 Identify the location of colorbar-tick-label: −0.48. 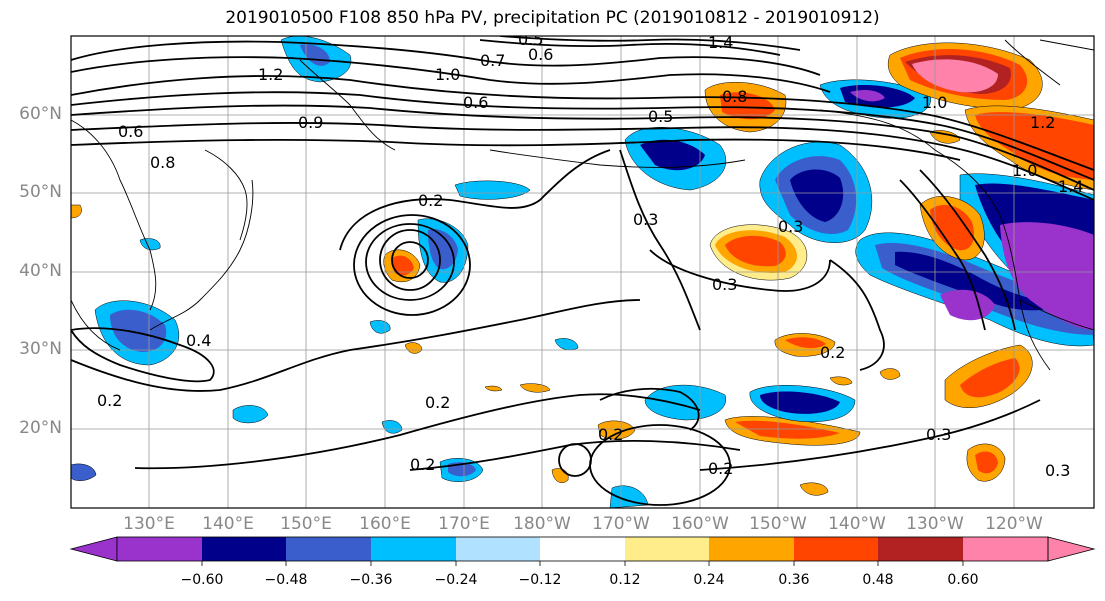
(286, 580).